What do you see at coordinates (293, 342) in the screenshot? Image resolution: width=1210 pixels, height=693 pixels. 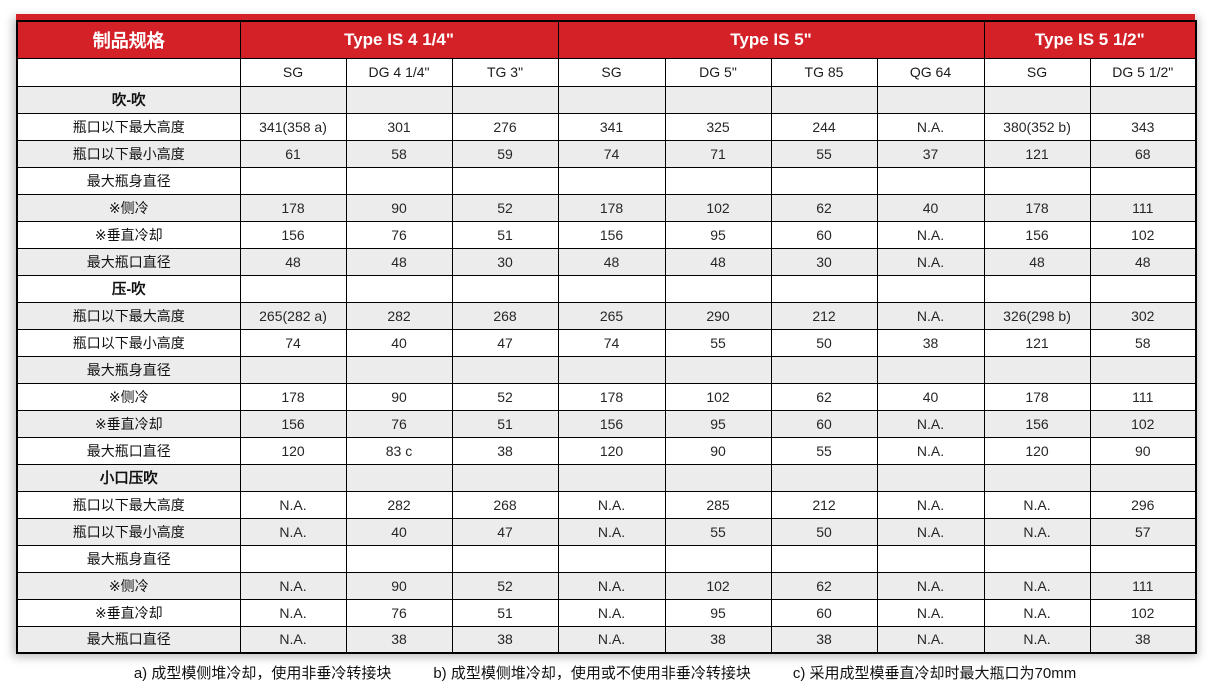 I see `table-cell: 74` at bounding box center [293, 342].